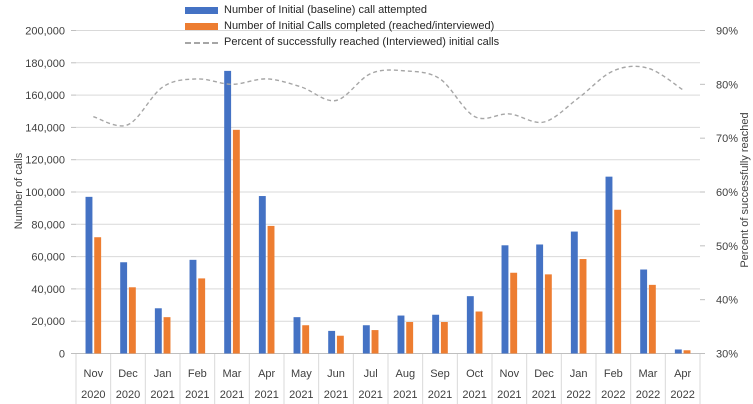 The image size is (753, 404). Describe the element at coordinates (48, 290) in the screenshot. I see `svg-text: 40,000` at that location.